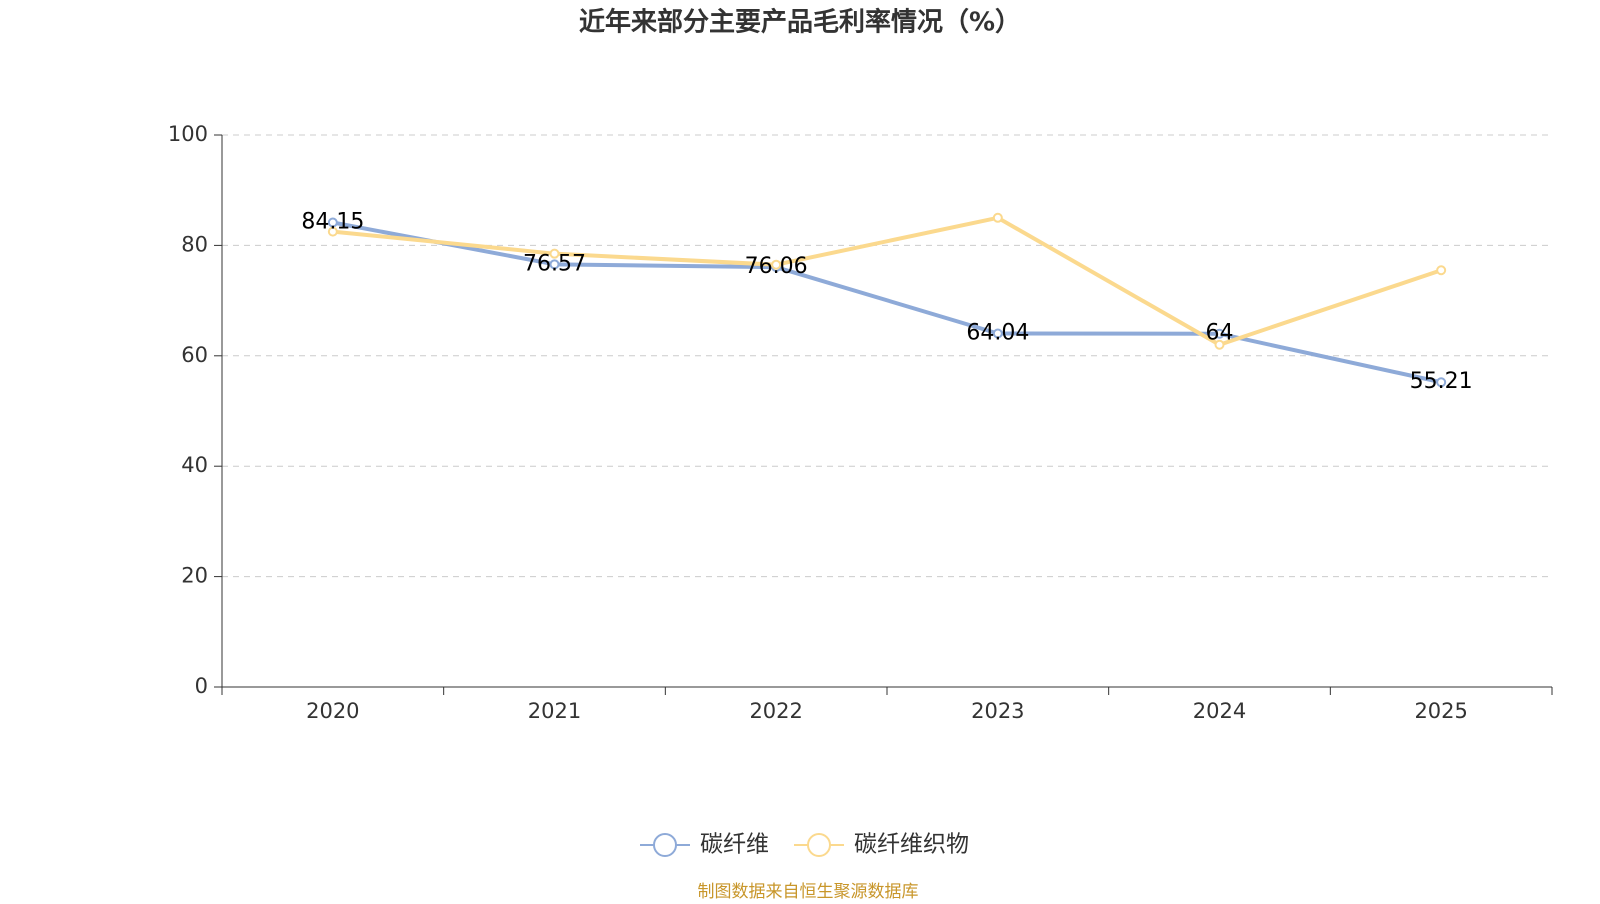 The height and width of the screenshot is (904, 1600). What do you see at coordinates (188, 134) in the screenshot?
I see `y-tick-label: 100` at bounding box center [188, 134].